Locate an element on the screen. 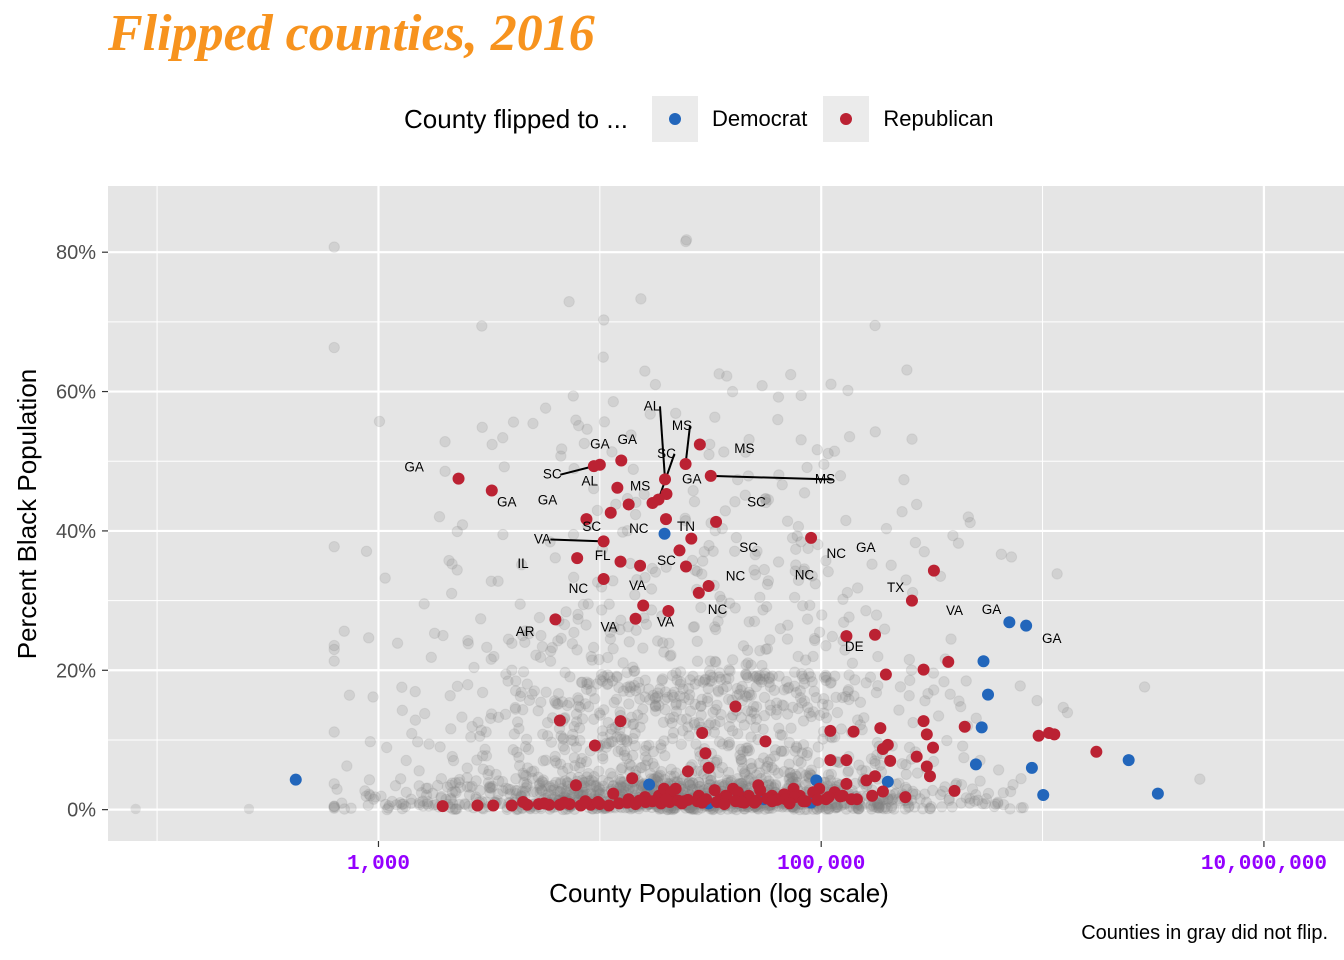  democrat-point is located at coordinates (1031, 767).